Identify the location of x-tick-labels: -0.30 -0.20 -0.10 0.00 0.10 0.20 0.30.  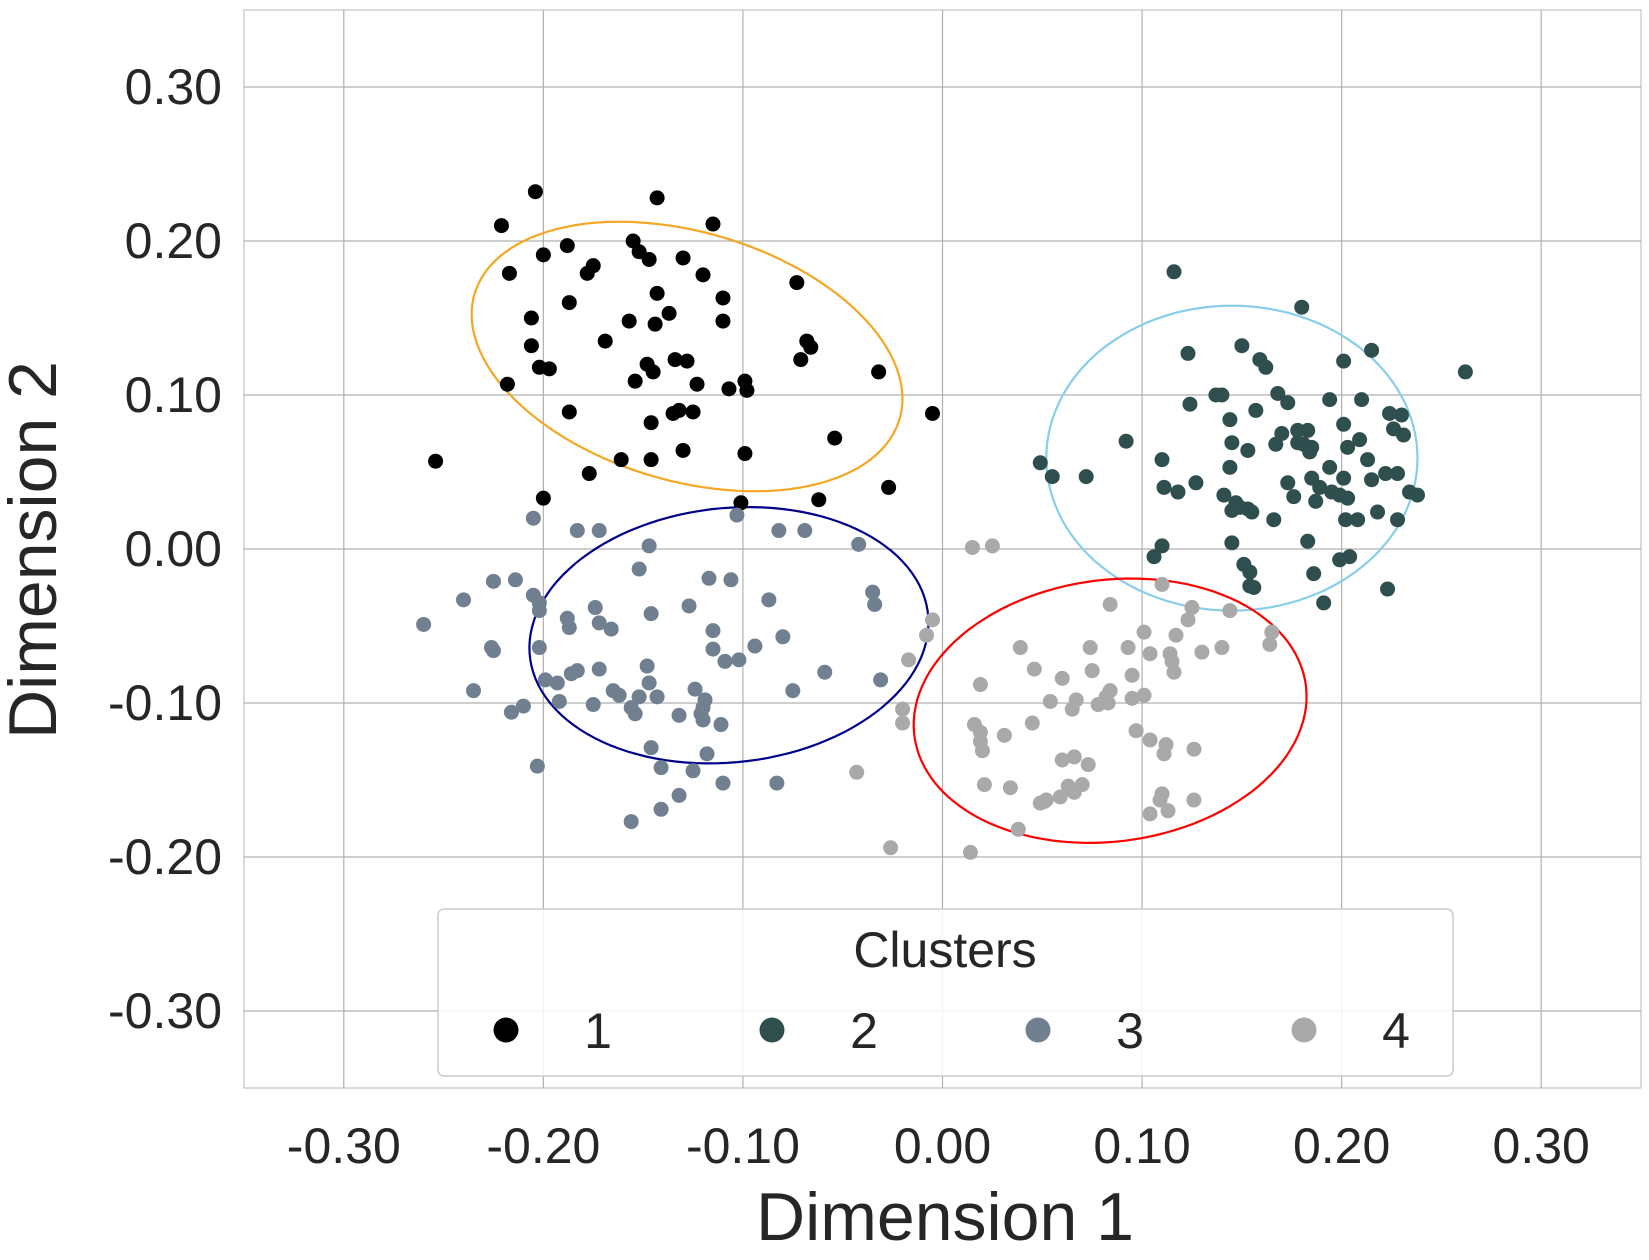
(938, 1146).